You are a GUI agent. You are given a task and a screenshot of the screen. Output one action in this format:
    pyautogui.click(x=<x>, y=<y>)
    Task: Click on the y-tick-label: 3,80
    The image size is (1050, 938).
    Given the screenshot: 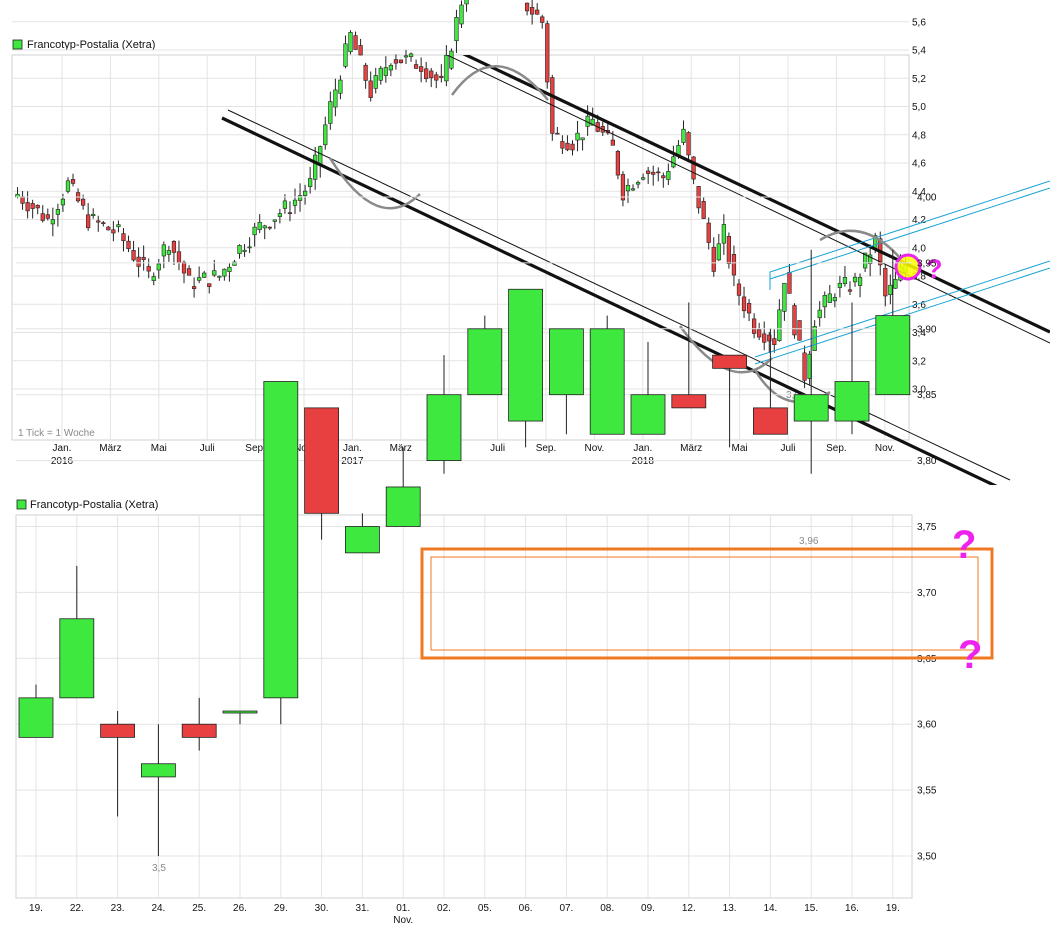 What is the action you would take?
    pyautogui.click(x=927, y=461)
    